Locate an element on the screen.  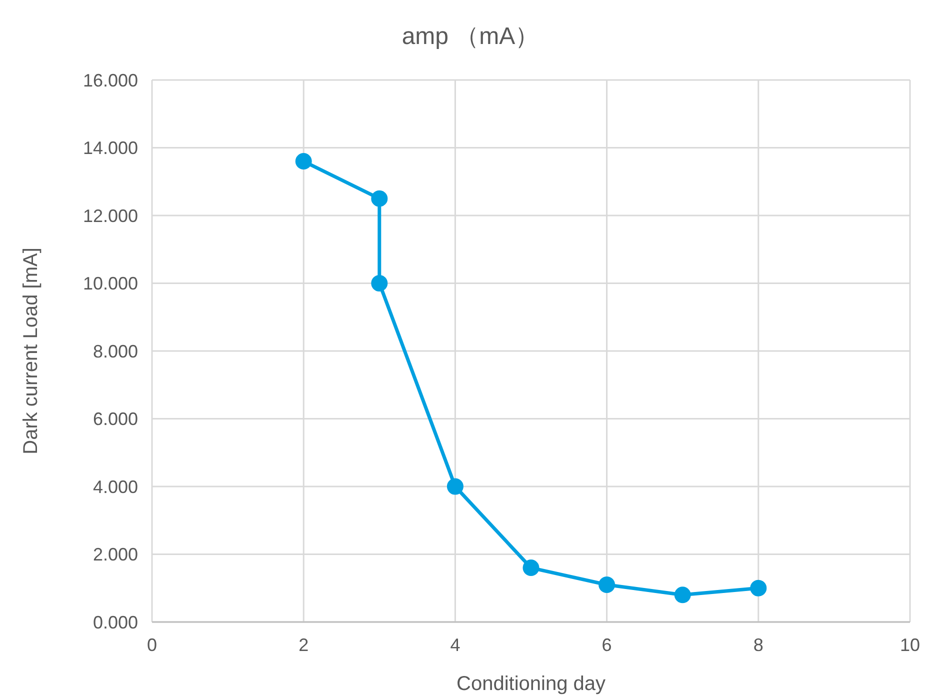
x-tick-label: 8 is located at coordinates (758, 644).